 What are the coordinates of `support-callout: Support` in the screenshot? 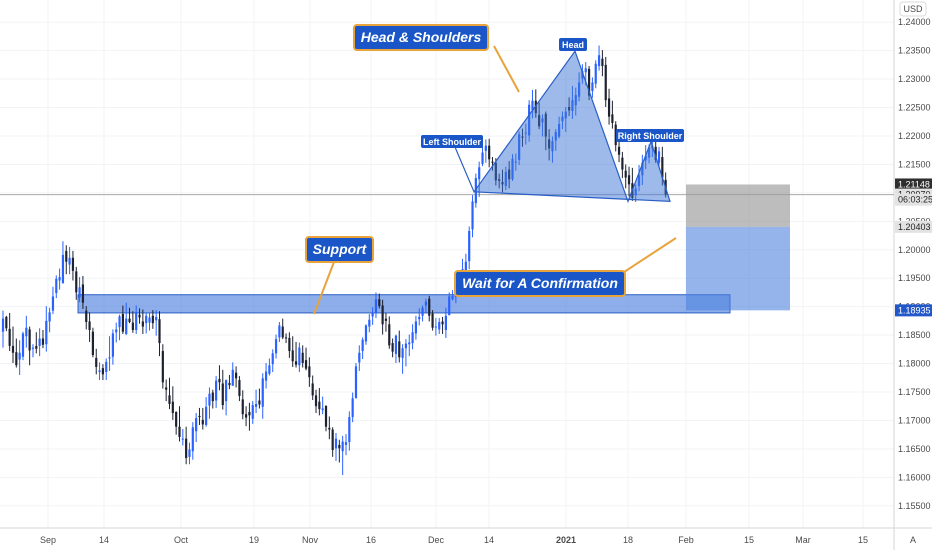 It's located at (339, 249).